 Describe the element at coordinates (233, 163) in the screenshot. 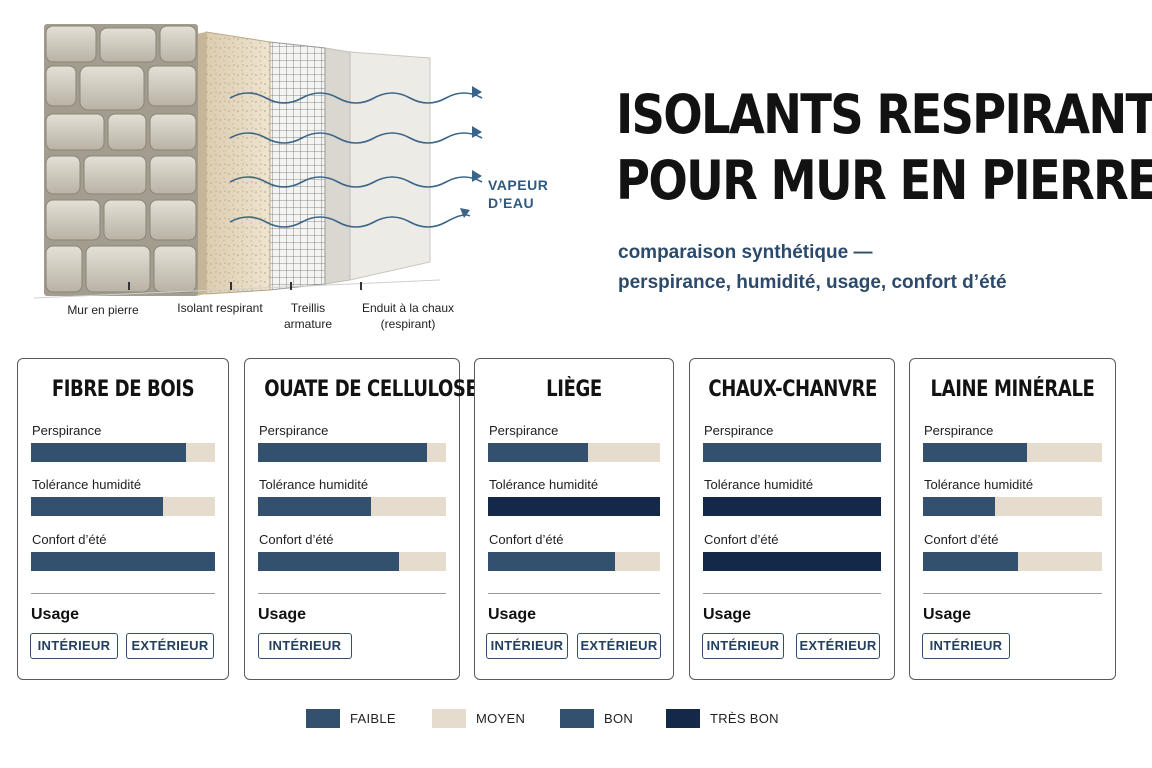

I see `insulation-layer` at that location.